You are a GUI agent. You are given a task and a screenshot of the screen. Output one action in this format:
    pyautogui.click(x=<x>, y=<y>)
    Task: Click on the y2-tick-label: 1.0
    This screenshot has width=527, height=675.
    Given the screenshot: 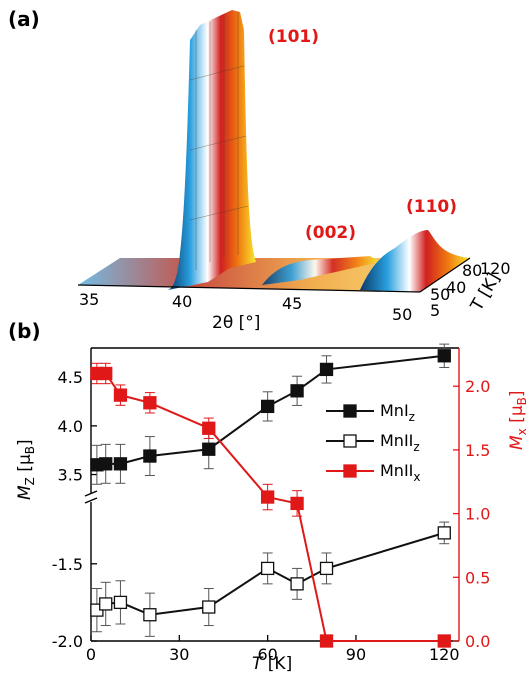 What is the action you would take?
    pyautogui.click(x=477, y=514)
    